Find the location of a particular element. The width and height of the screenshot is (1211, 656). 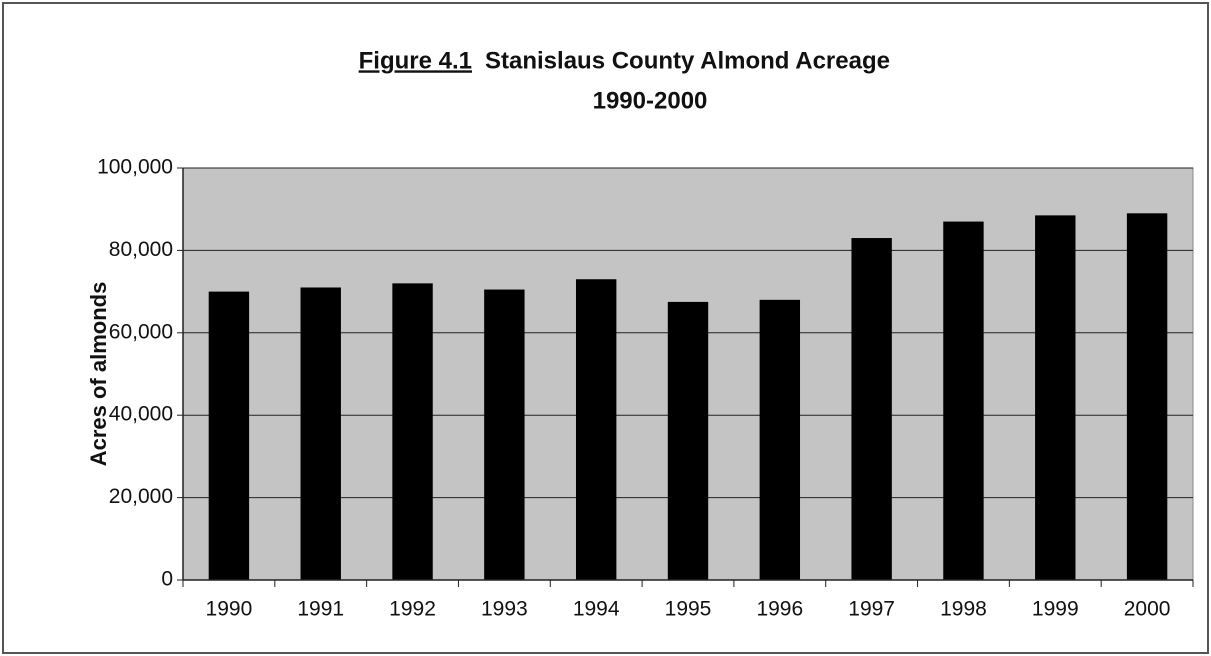

y-axis-label: Acres of almonds is located at coordinates (98, 374).